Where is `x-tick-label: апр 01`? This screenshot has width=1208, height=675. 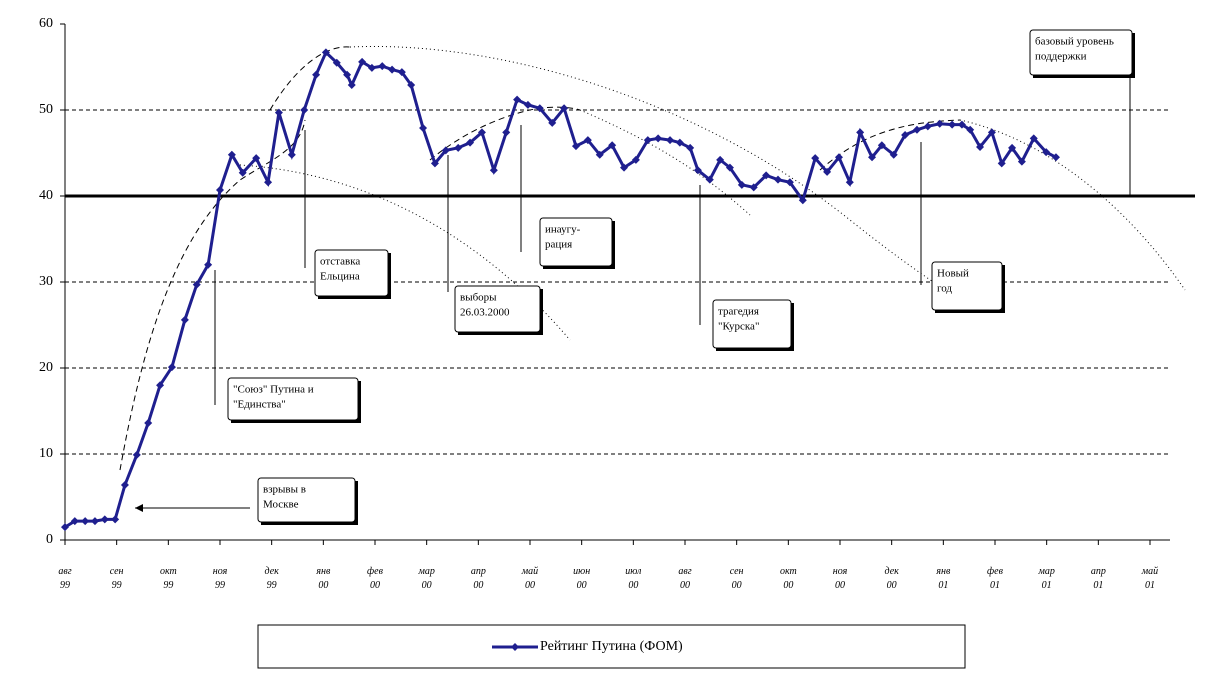
x-tick-label: апр 01 is located at coordinates (1098, 578).